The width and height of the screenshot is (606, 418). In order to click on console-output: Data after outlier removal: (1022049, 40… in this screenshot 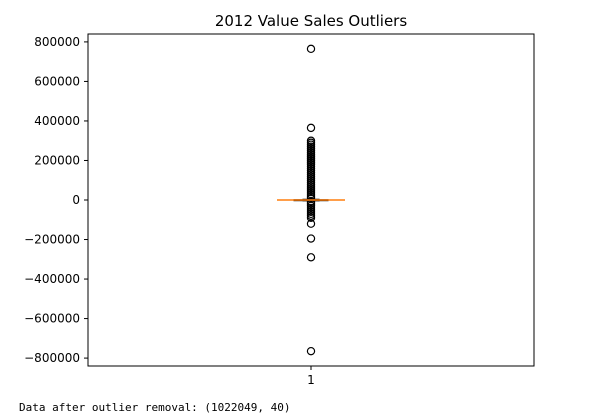, I will do `click(155, 407)`.